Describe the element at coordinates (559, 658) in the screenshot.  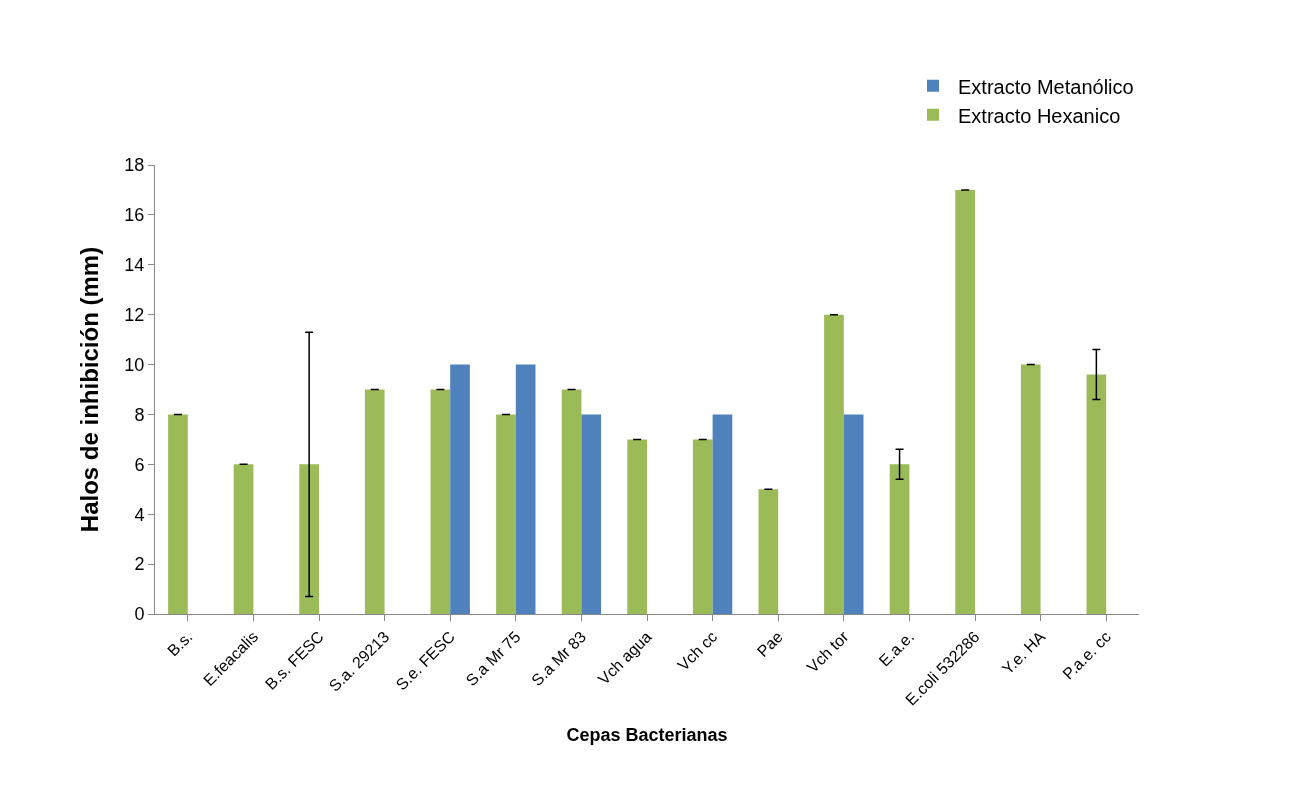
I see `x-tick-label: S.a Mr 83` at that location.